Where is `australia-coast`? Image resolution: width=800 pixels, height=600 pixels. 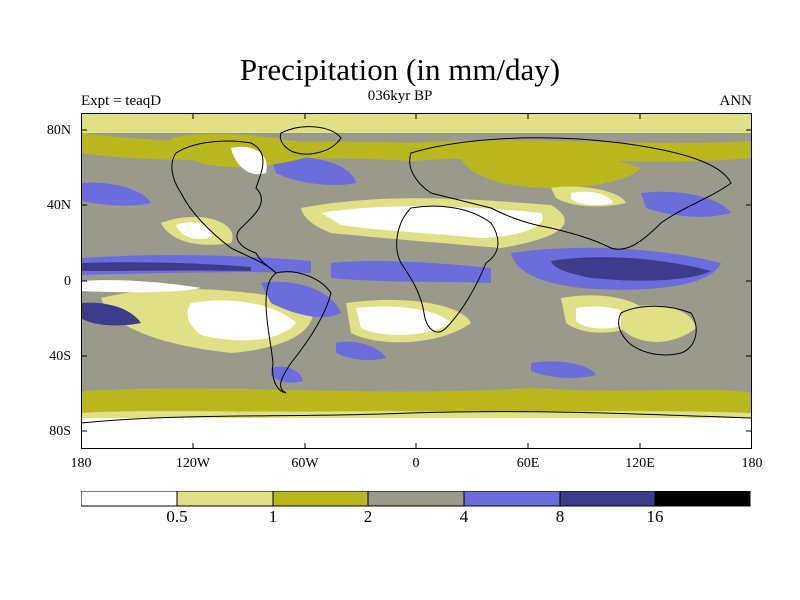 australia-coast is located at coordinates (657, 330).